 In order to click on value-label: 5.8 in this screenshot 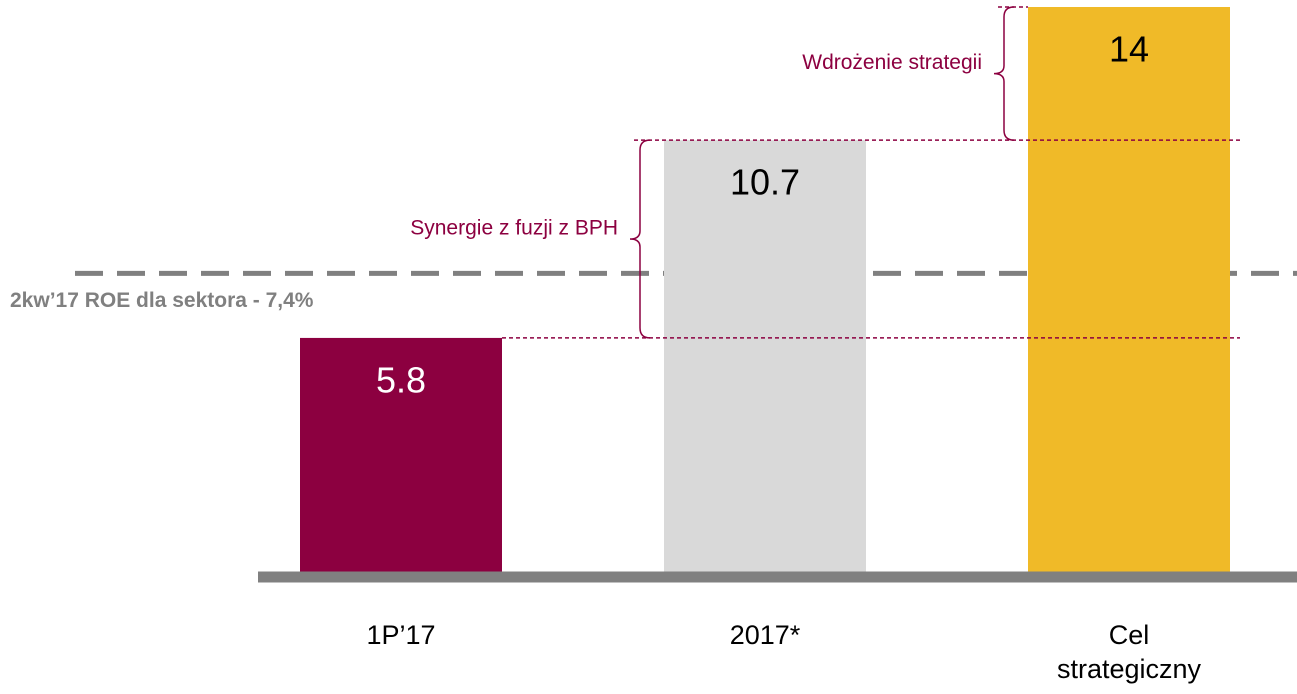, I will do `click(401, 379)`.